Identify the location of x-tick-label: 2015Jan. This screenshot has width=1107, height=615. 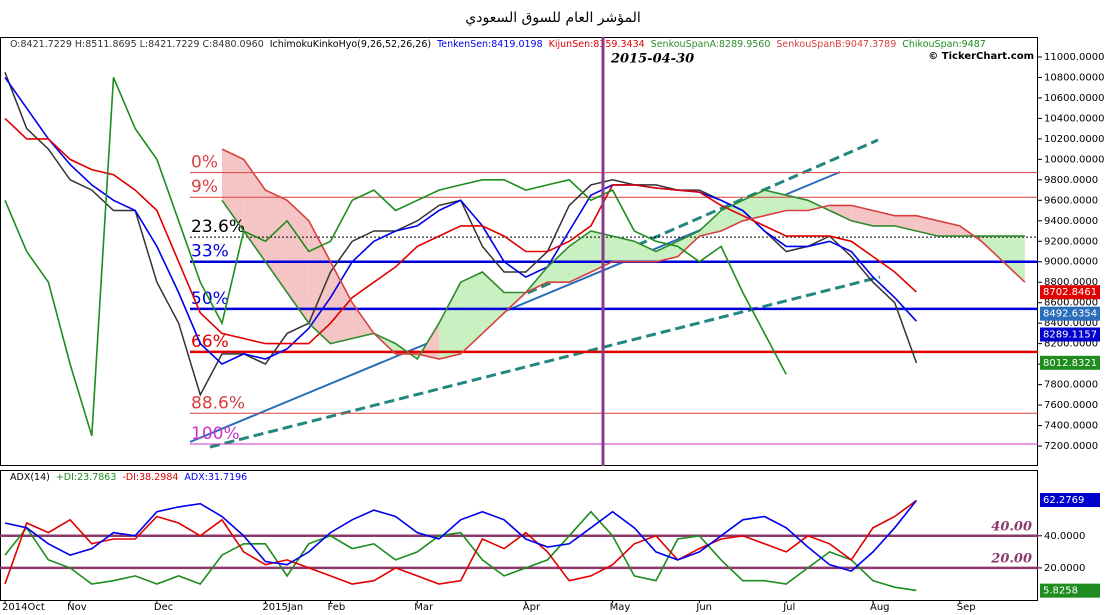
(282, 607).